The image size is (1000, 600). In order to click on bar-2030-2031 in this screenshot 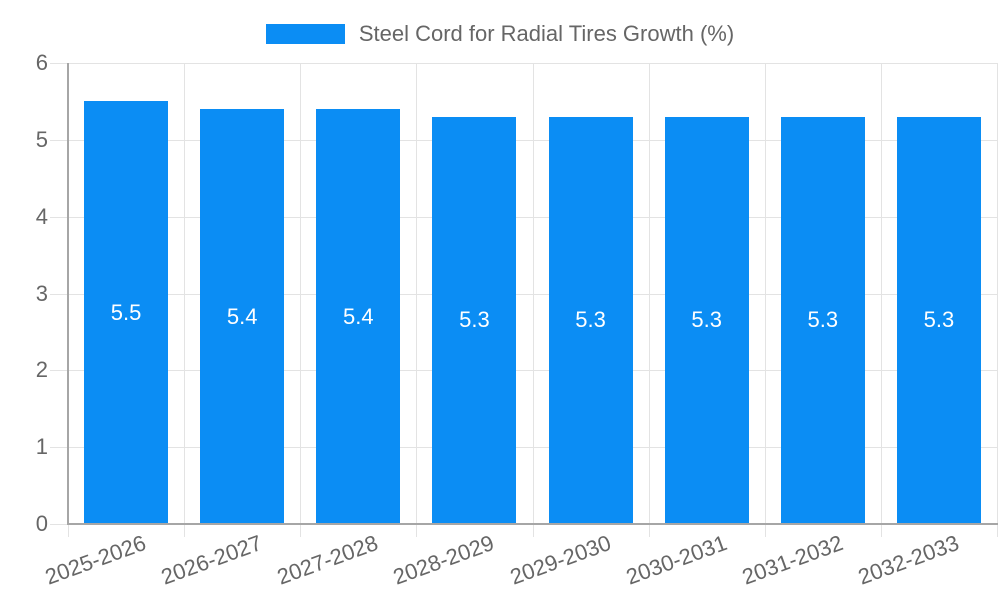, I will do `click(706, 320)`.